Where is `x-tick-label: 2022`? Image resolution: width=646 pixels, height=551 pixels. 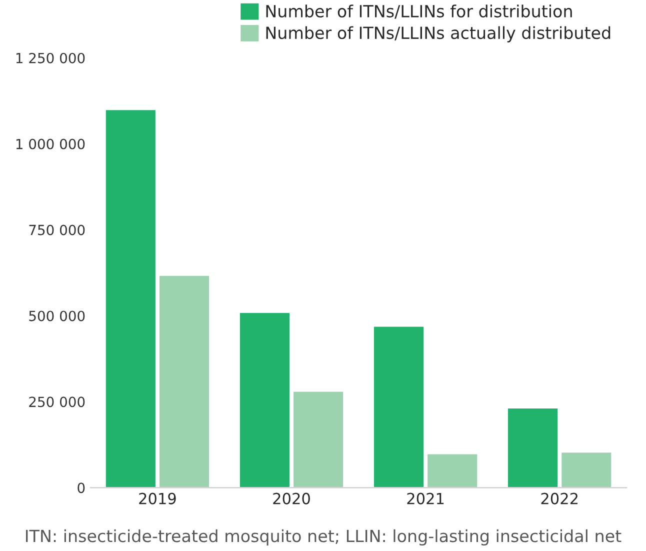
x-tick-label: 2022 is located at coordinates (559, 498).